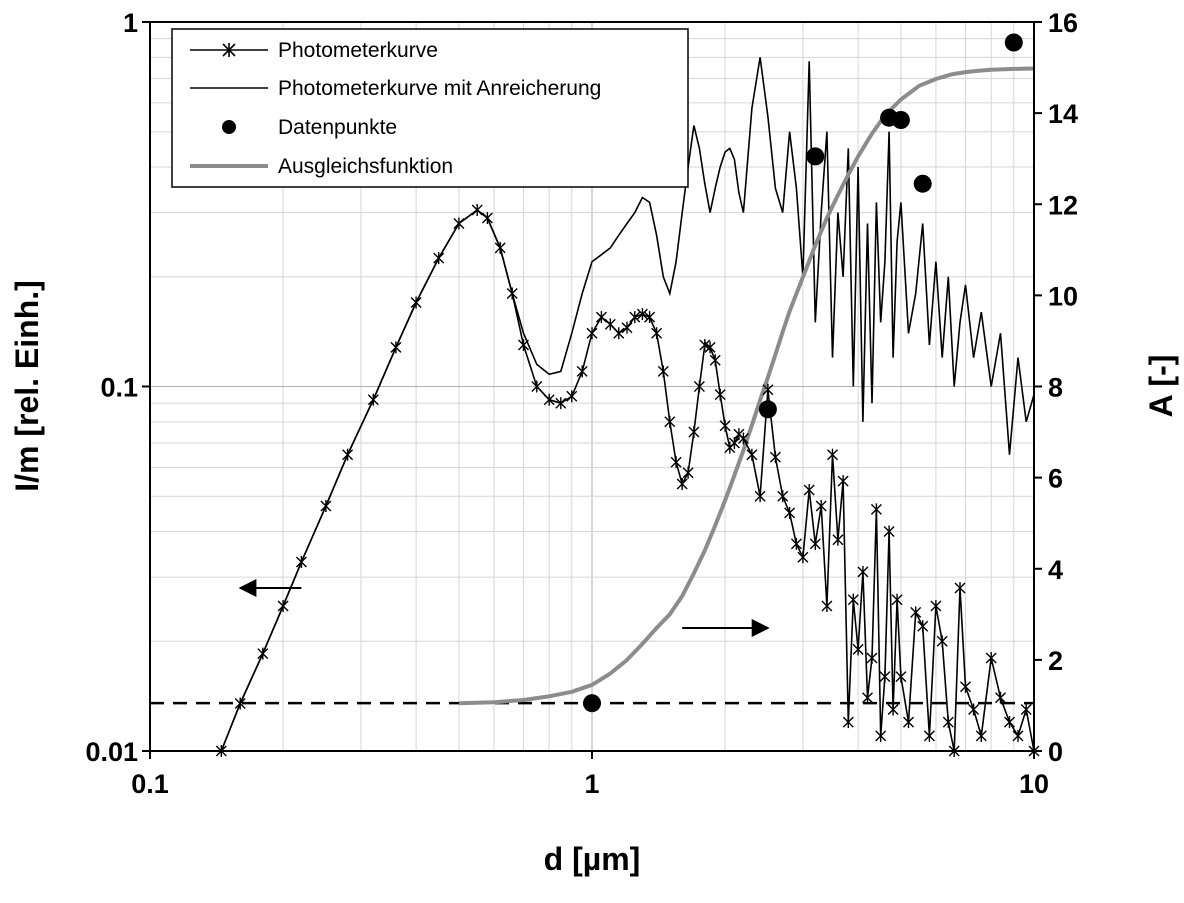 The image size is (1184, 903). I want to click on y2-axis-label: A [-], so click(1161, 386).